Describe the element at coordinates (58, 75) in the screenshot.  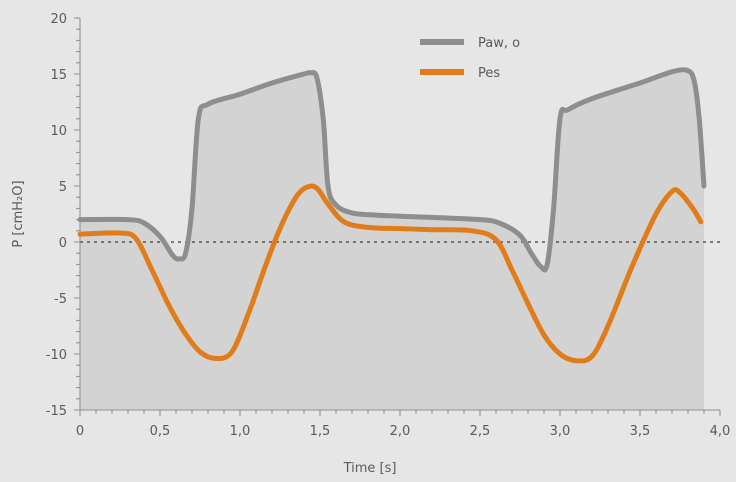
I see `y-tick-label: 15` at that location.